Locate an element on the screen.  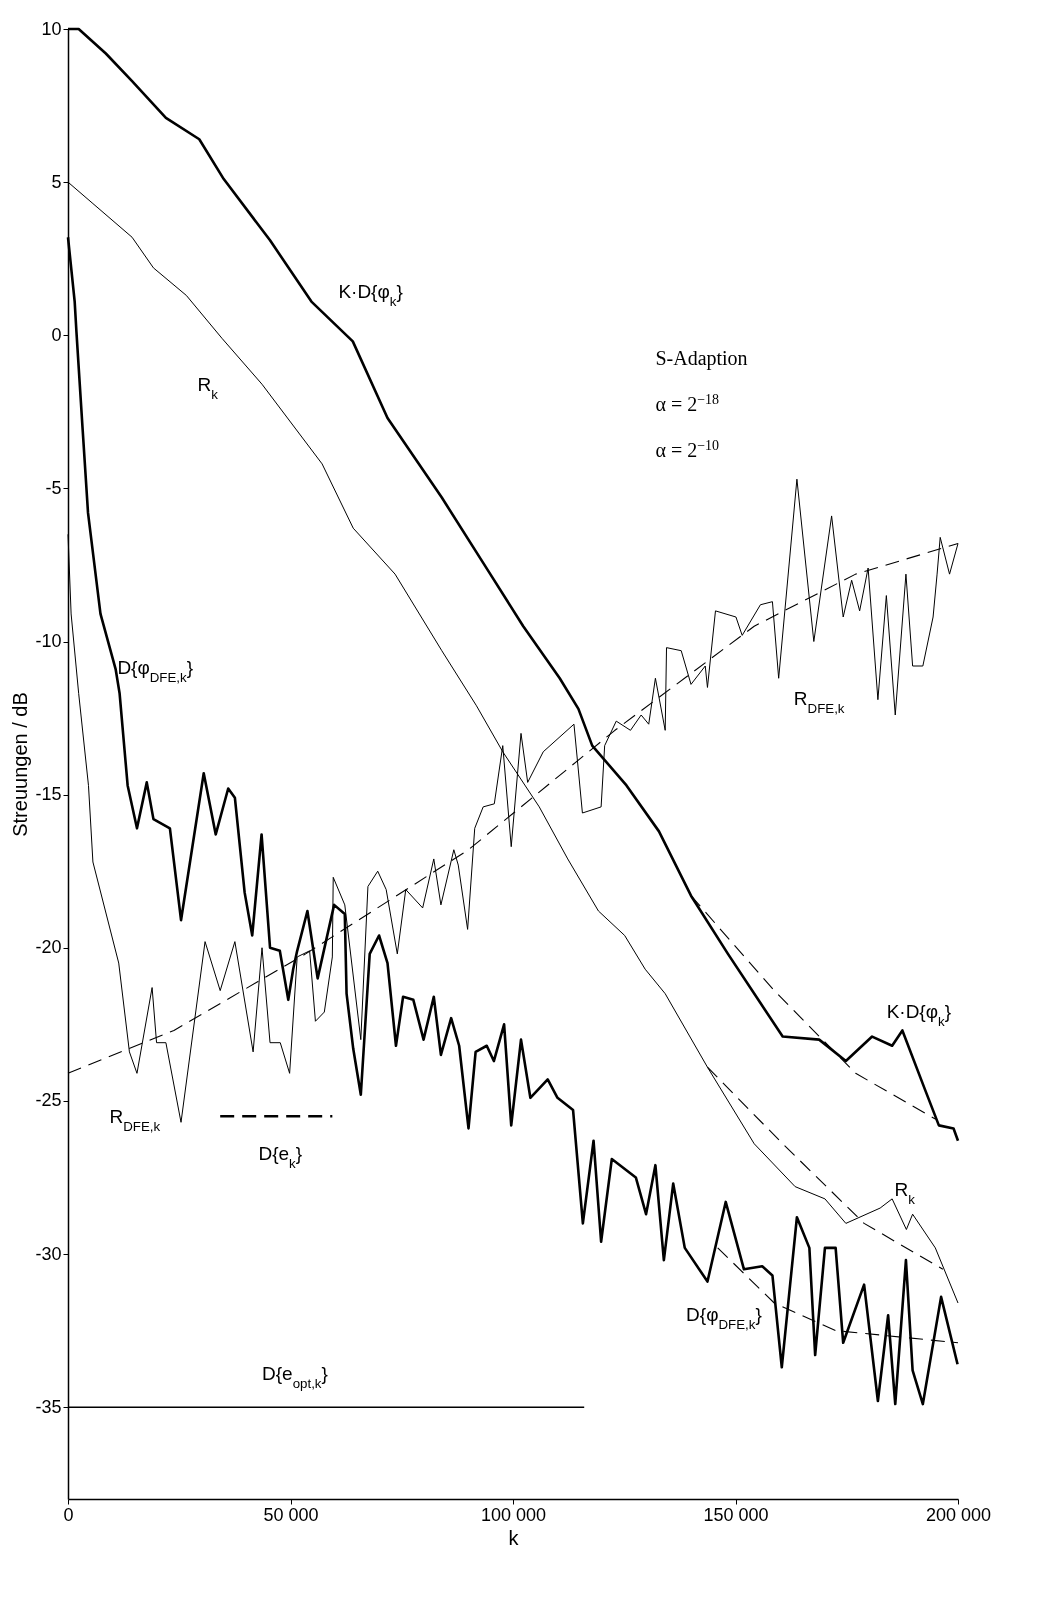
y-tick-label: -10 is located at coordinates (48, 641).